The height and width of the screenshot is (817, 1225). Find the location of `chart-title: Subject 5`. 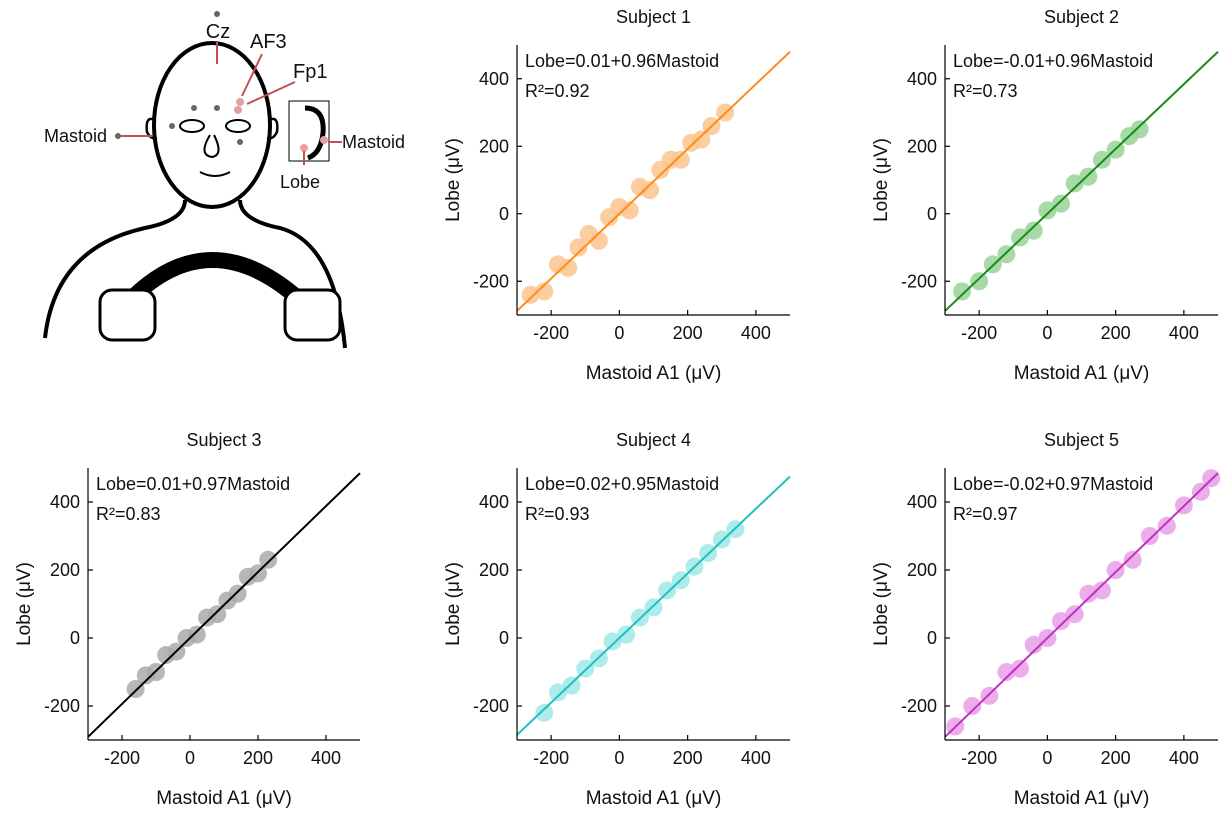

chart-title: Subject 5 is located at coordinates (1081, 440).